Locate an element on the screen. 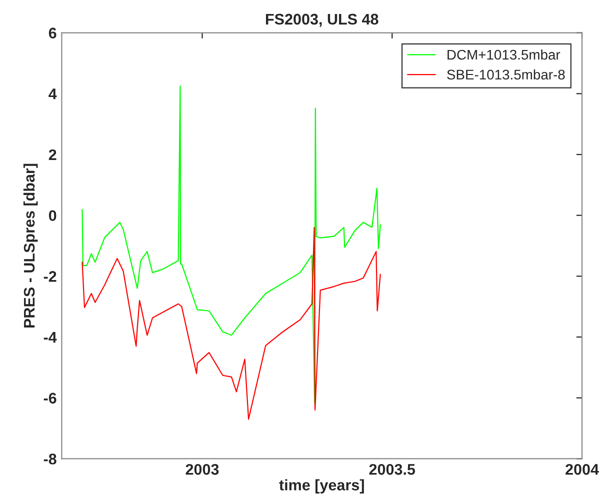  x-tick-label: 2003.5 is located at coordinates (392, 469).